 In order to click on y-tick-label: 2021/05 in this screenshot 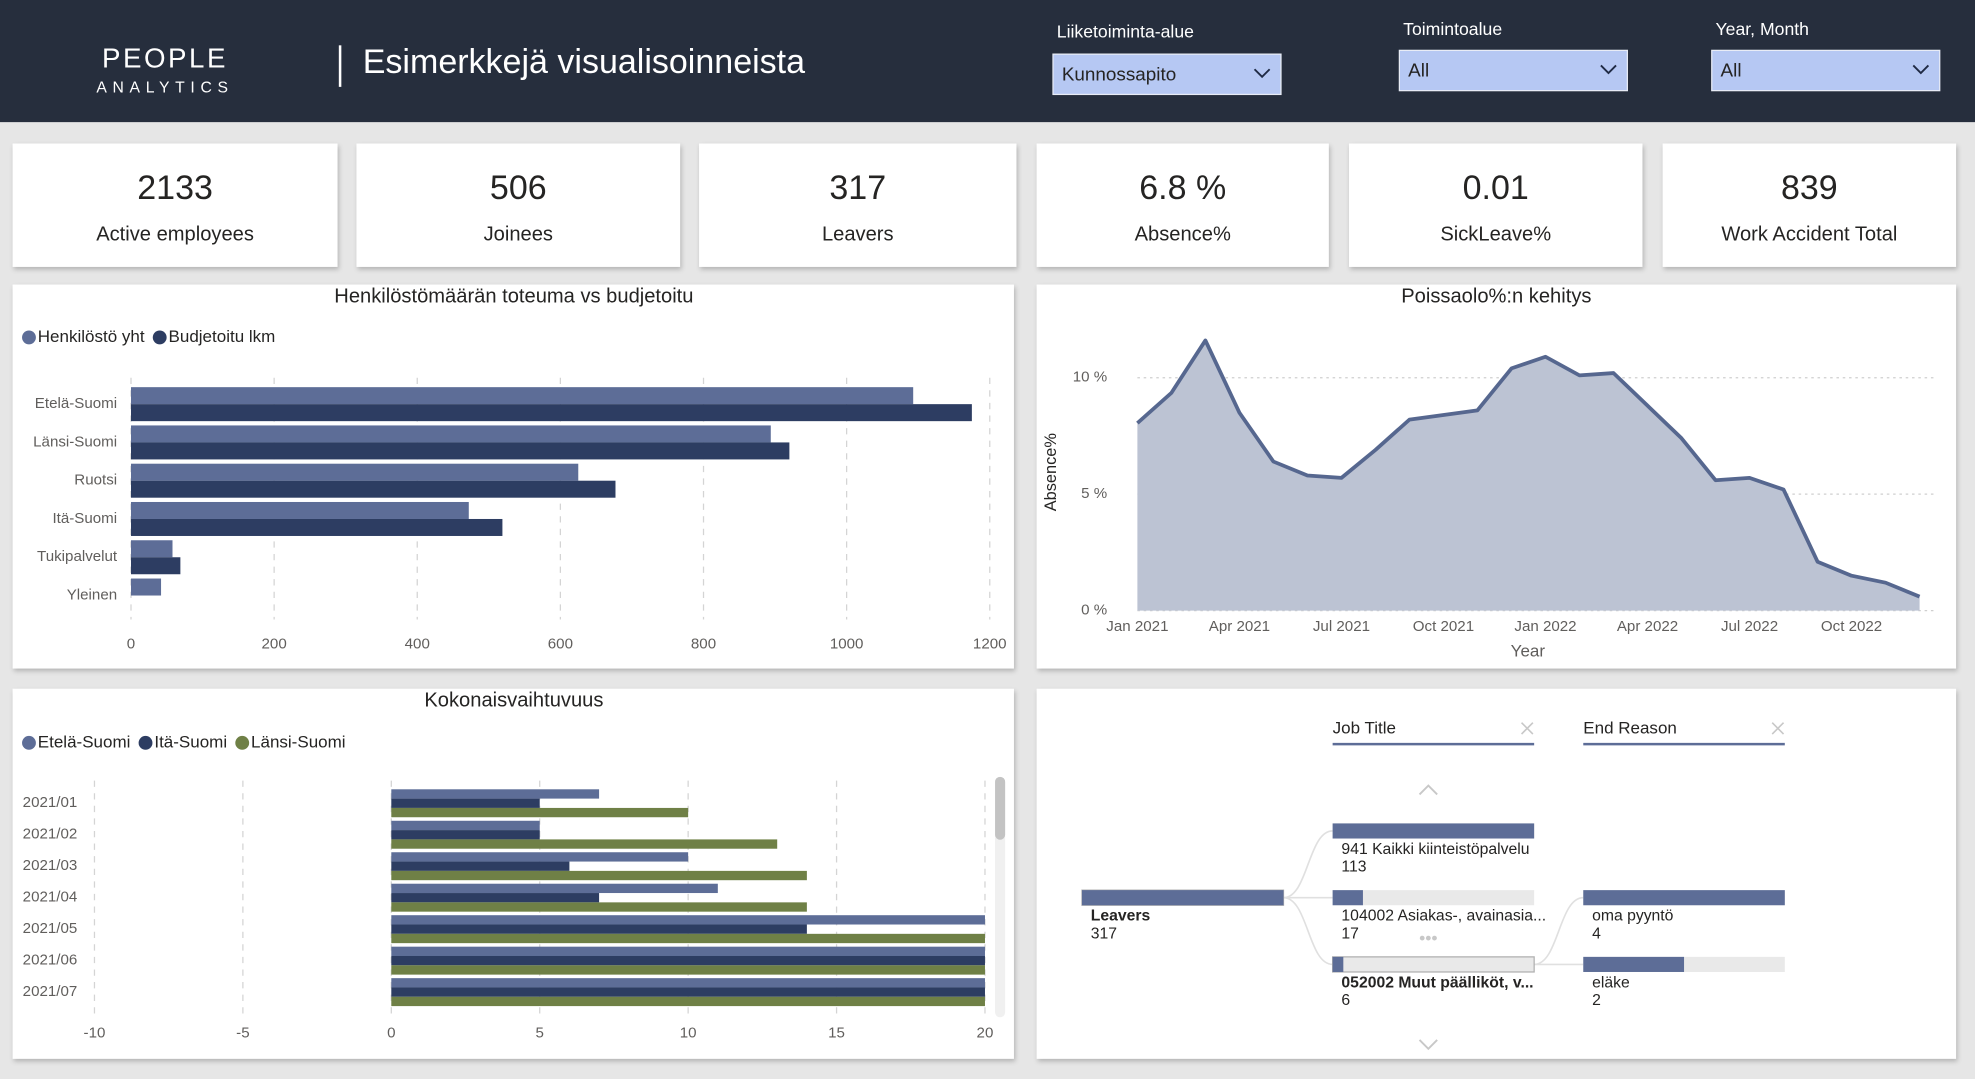, I will do `click(50, 928)`.